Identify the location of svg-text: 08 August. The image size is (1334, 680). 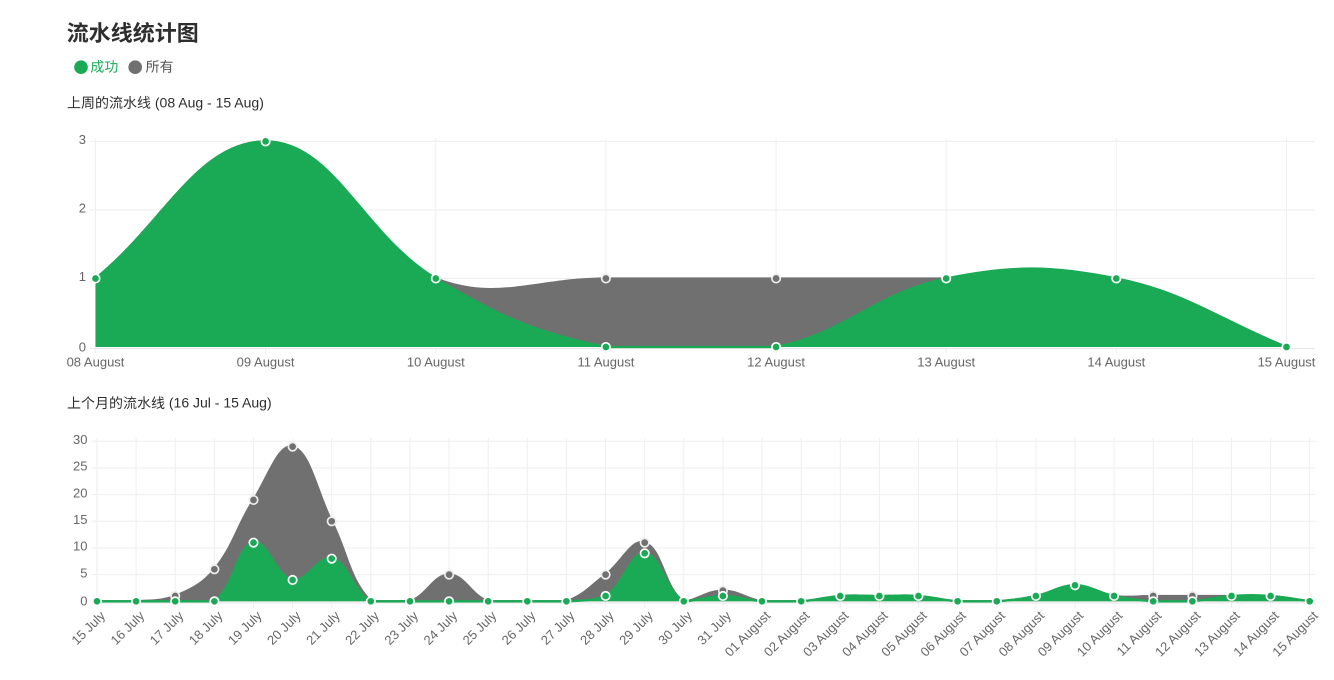
(96, 362).